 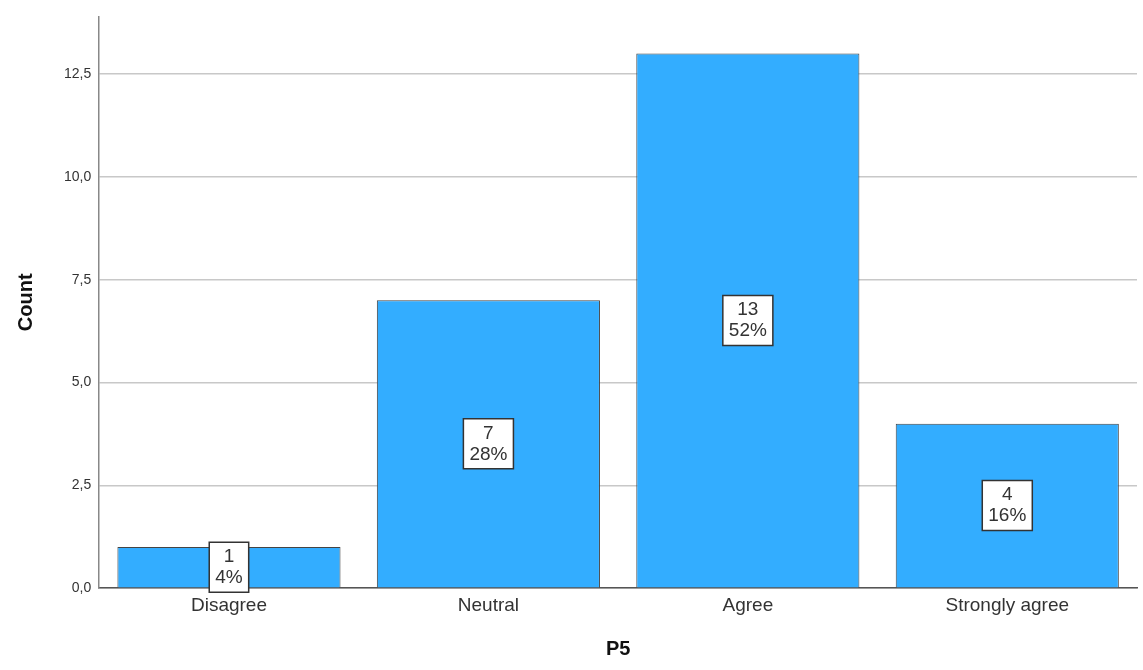 I want to click on y-tick-label: 0,0, so click(x=81, y=587).